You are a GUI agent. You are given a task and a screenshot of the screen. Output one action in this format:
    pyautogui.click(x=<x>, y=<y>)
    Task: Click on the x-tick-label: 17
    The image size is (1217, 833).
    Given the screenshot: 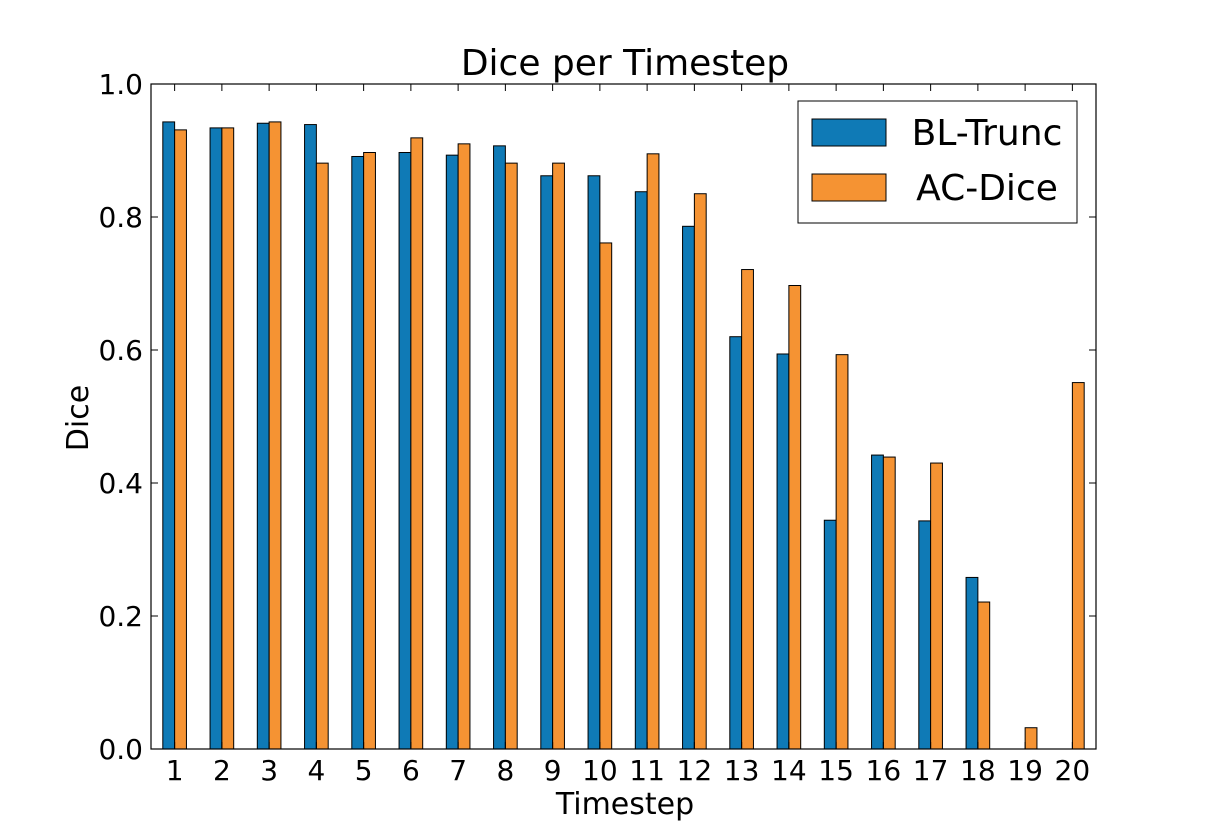 What is the action you would take?
    pyautogui.click(x=931, y=770)
    